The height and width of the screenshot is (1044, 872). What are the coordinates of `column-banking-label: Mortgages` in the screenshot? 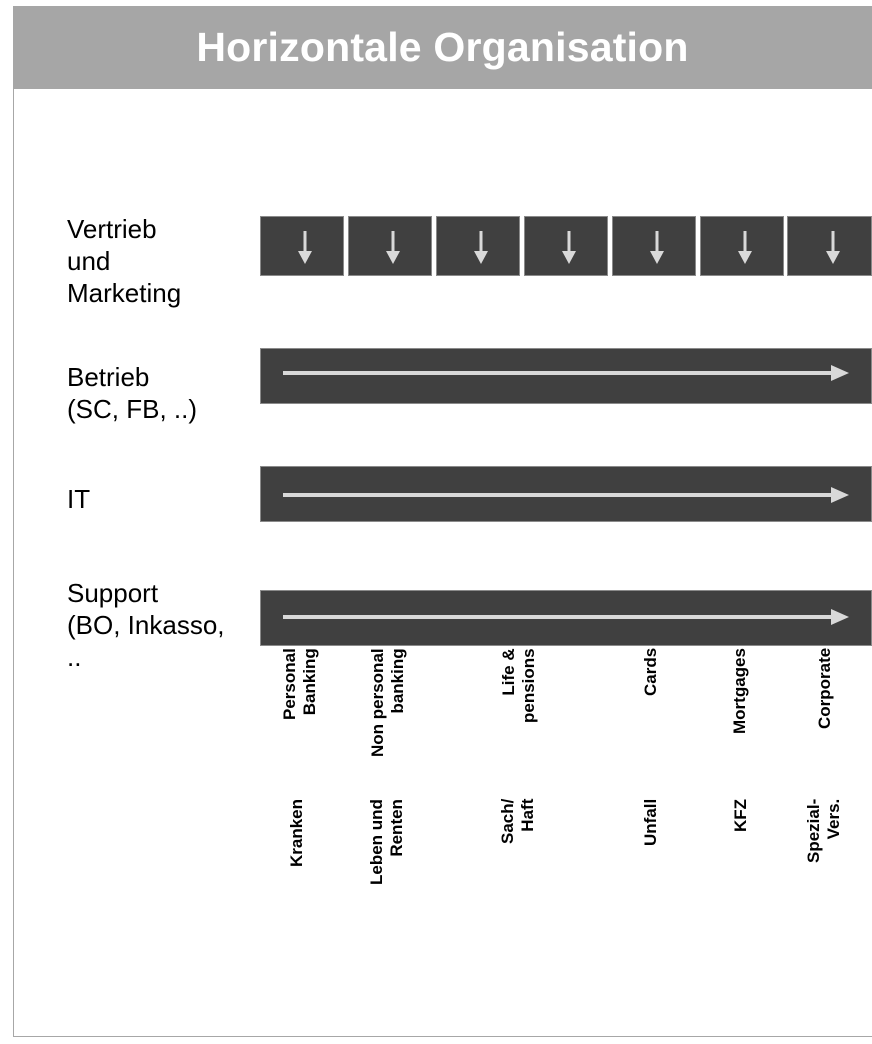 It's located at (739, 691).